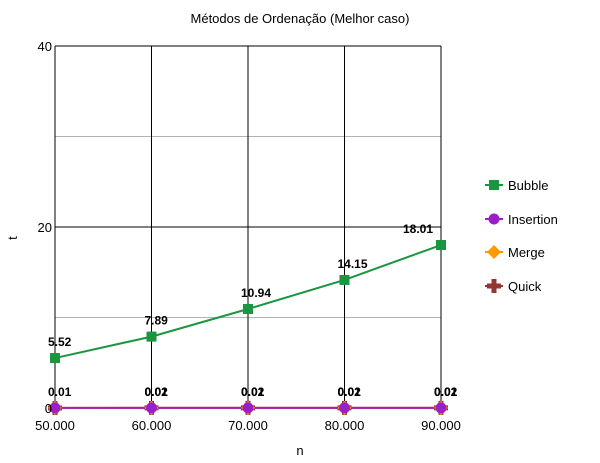  What do you see at coordinates (521, 236) in the screenshot?
I see `legend: Bubble Insertion Merge Quick` at bounding box center [521, 236].